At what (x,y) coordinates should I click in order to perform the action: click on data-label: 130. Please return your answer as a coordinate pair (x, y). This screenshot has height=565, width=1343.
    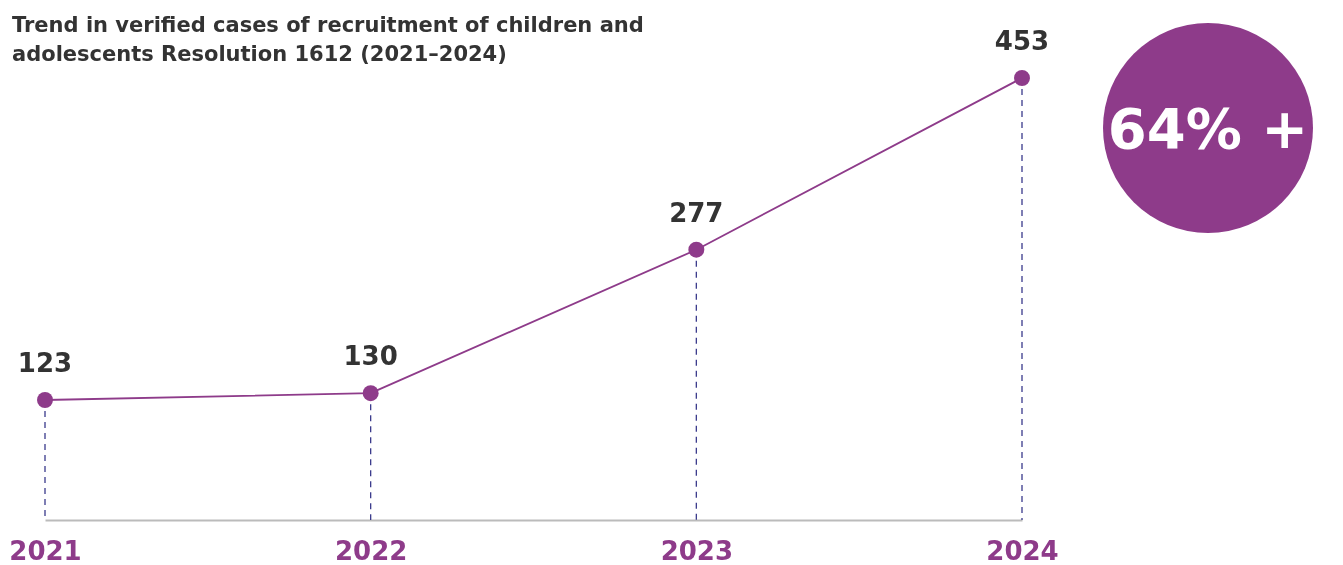
    Looking at the image, I should click on (370, 356).